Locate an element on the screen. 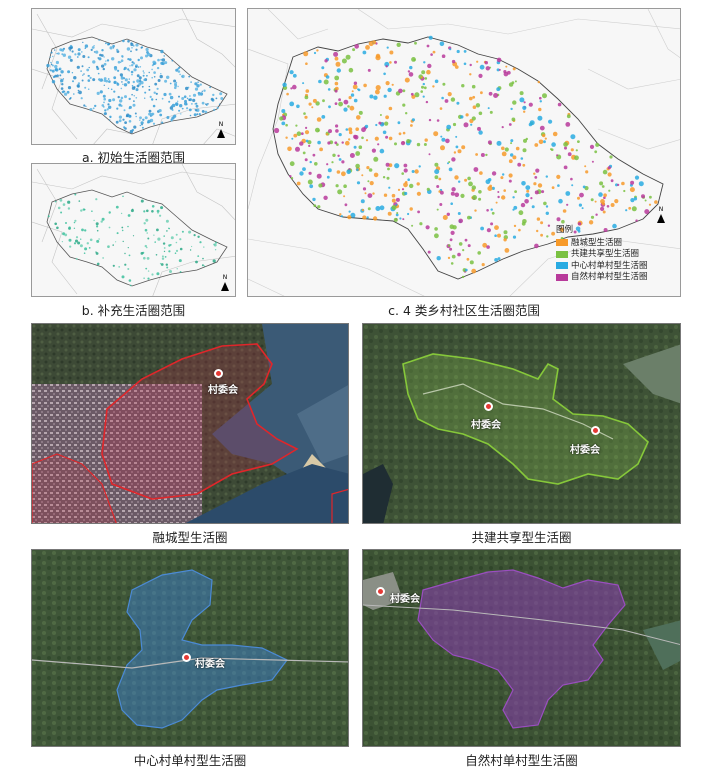  north-arrow-b: N is located at coordinates (225, 282).